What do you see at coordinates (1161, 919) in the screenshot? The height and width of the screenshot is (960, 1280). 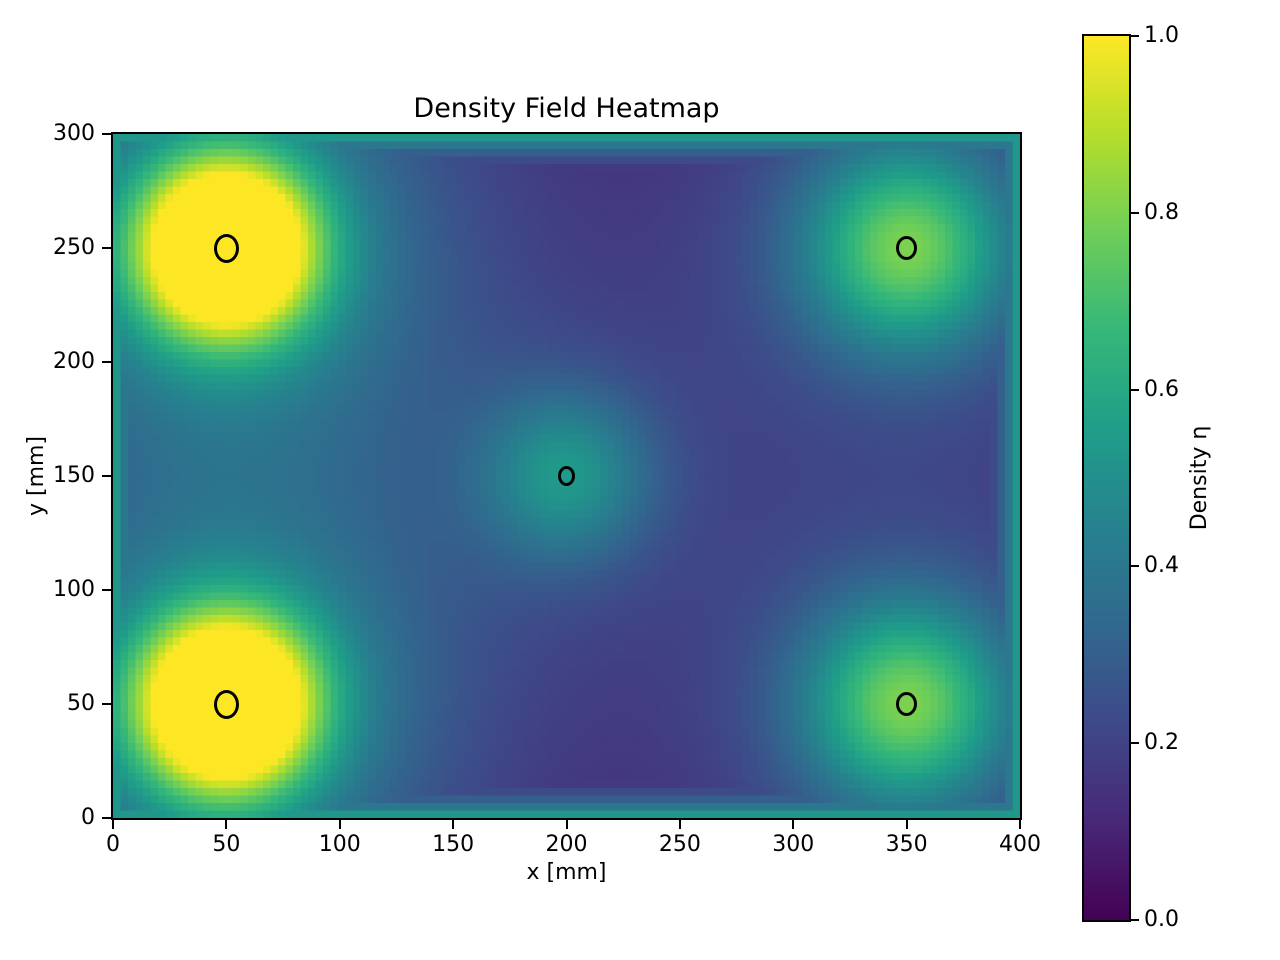 I see `colorbar-tick-label: 0.0` at bounding box center [1161, 919].